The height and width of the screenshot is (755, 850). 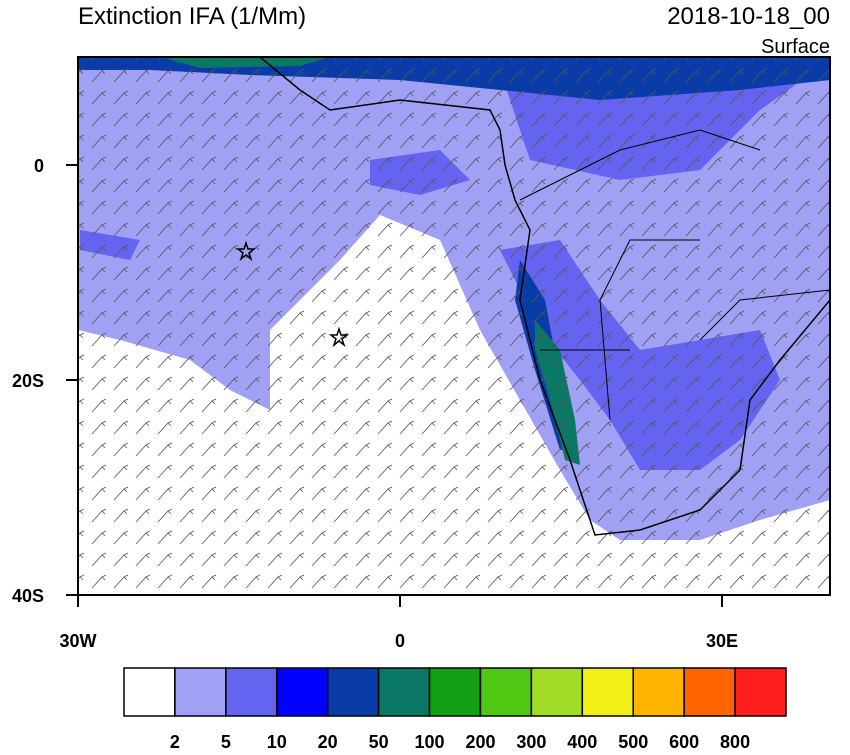 What do you see at coordinates (277, 741) in the screenshot?
I see `colorbar-label: 10` at bounding box center [277, 741].